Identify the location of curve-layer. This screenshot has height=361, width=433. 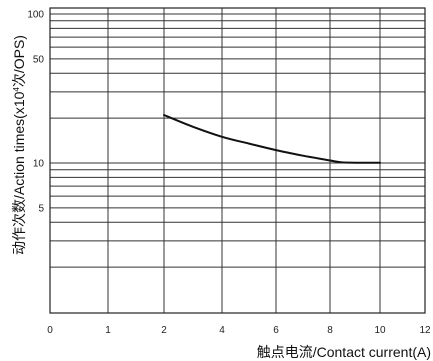
(272, 139).